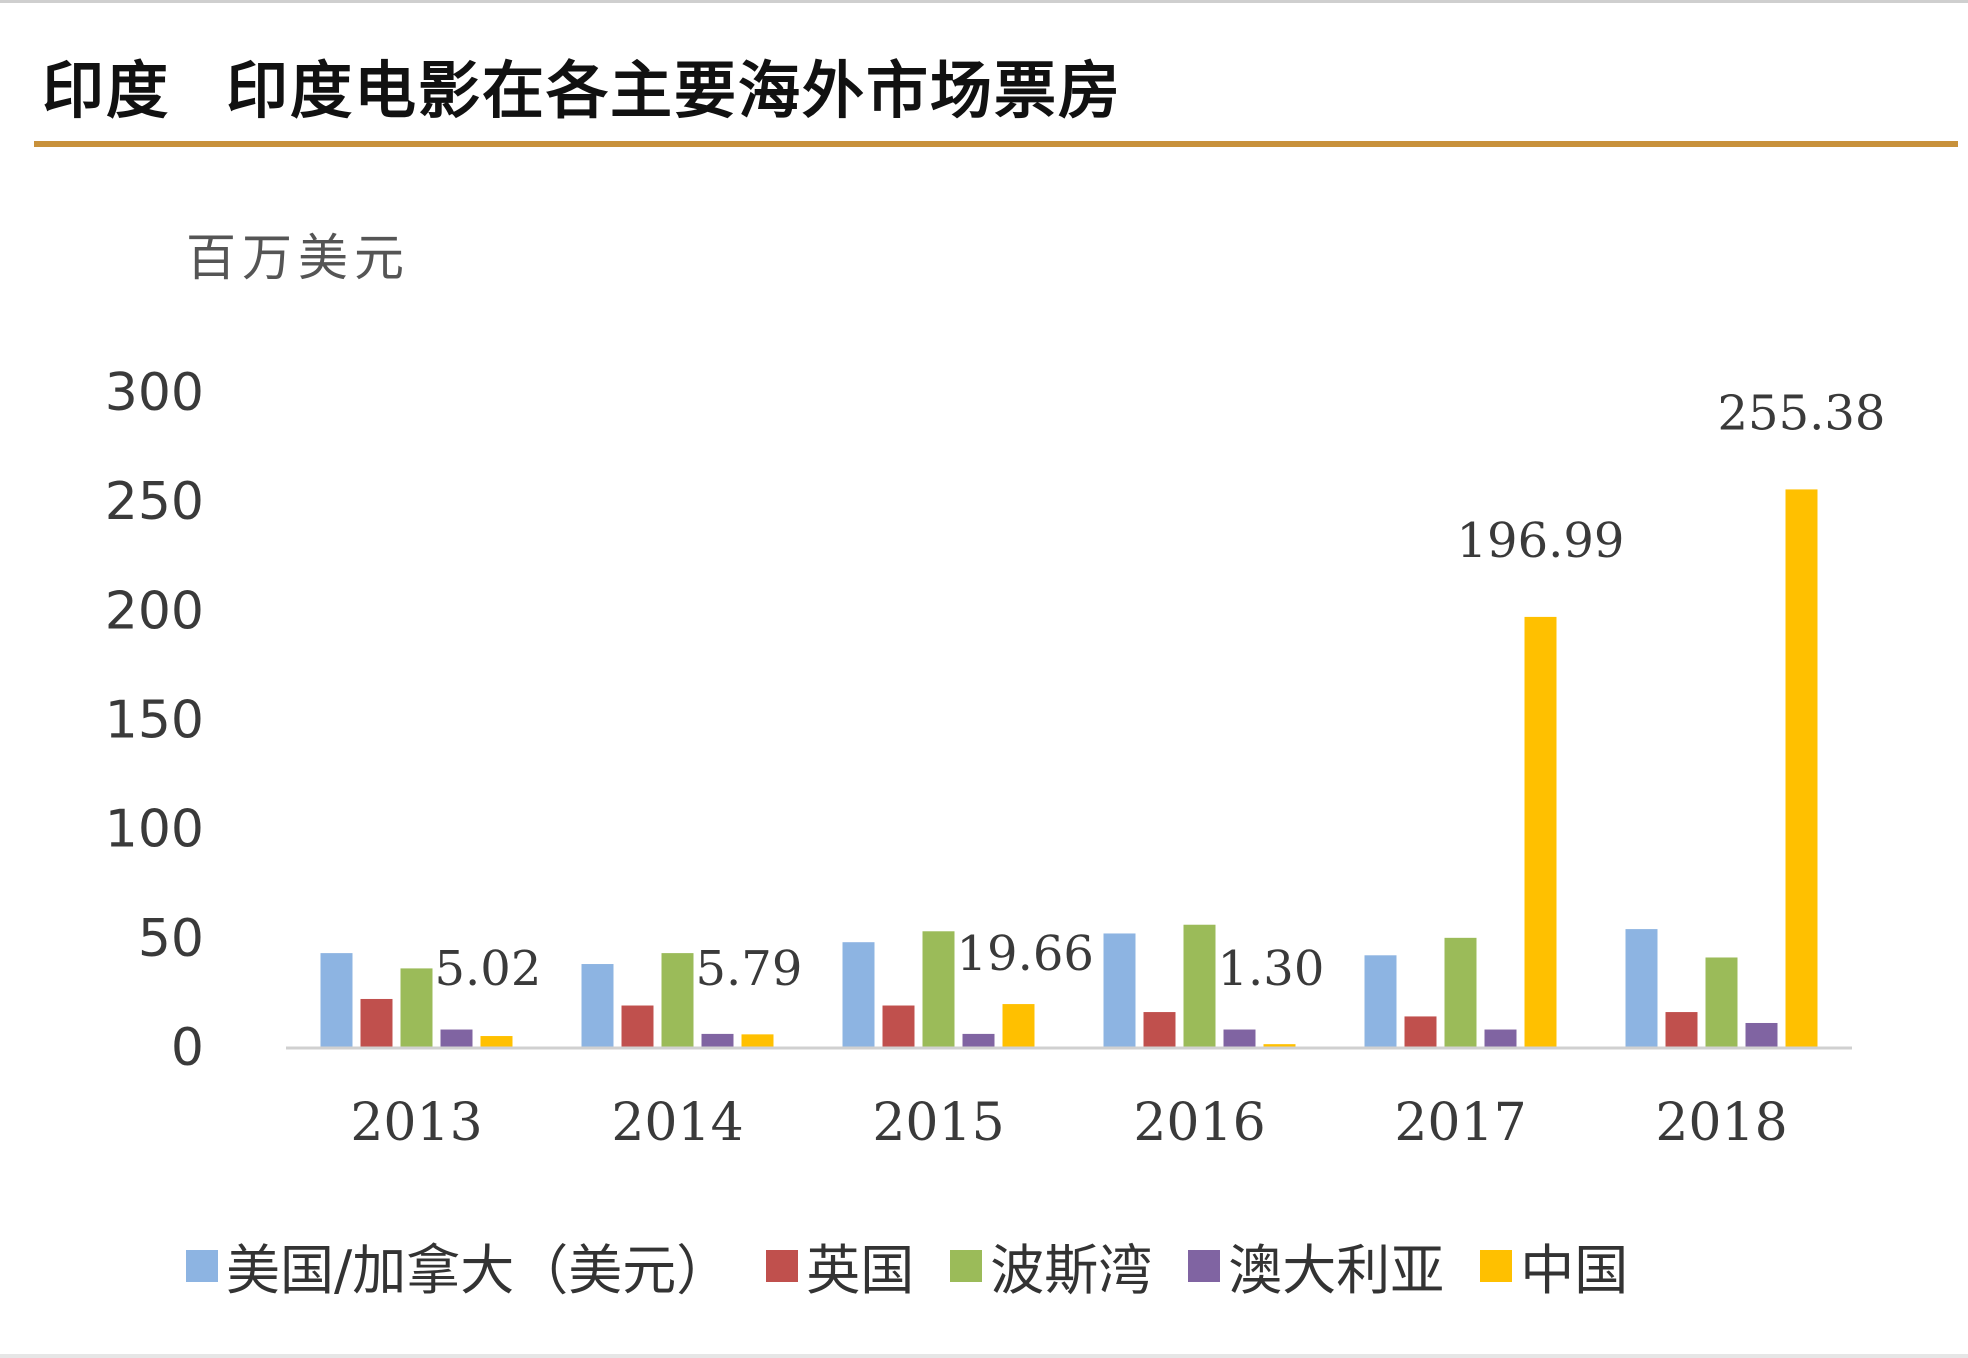  I want to click on y-tick-label: 250, so click(154, 502).